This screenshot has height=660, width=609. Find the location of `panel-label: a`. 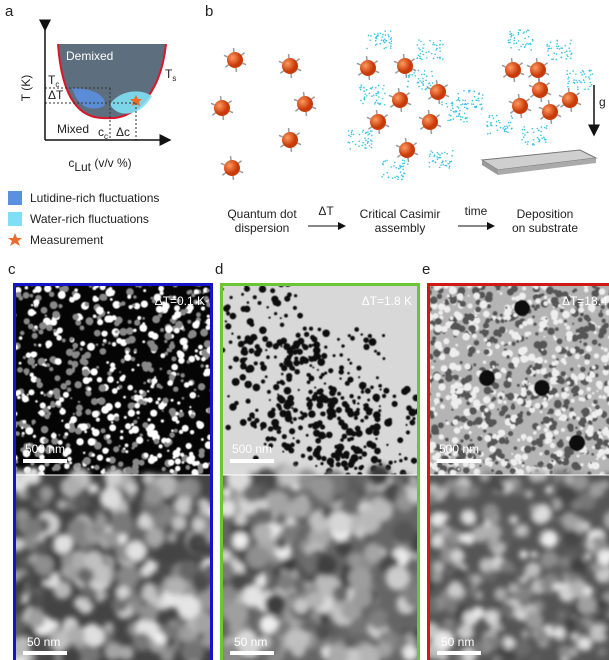

panel-label: a is located at coordinates (9, 11).